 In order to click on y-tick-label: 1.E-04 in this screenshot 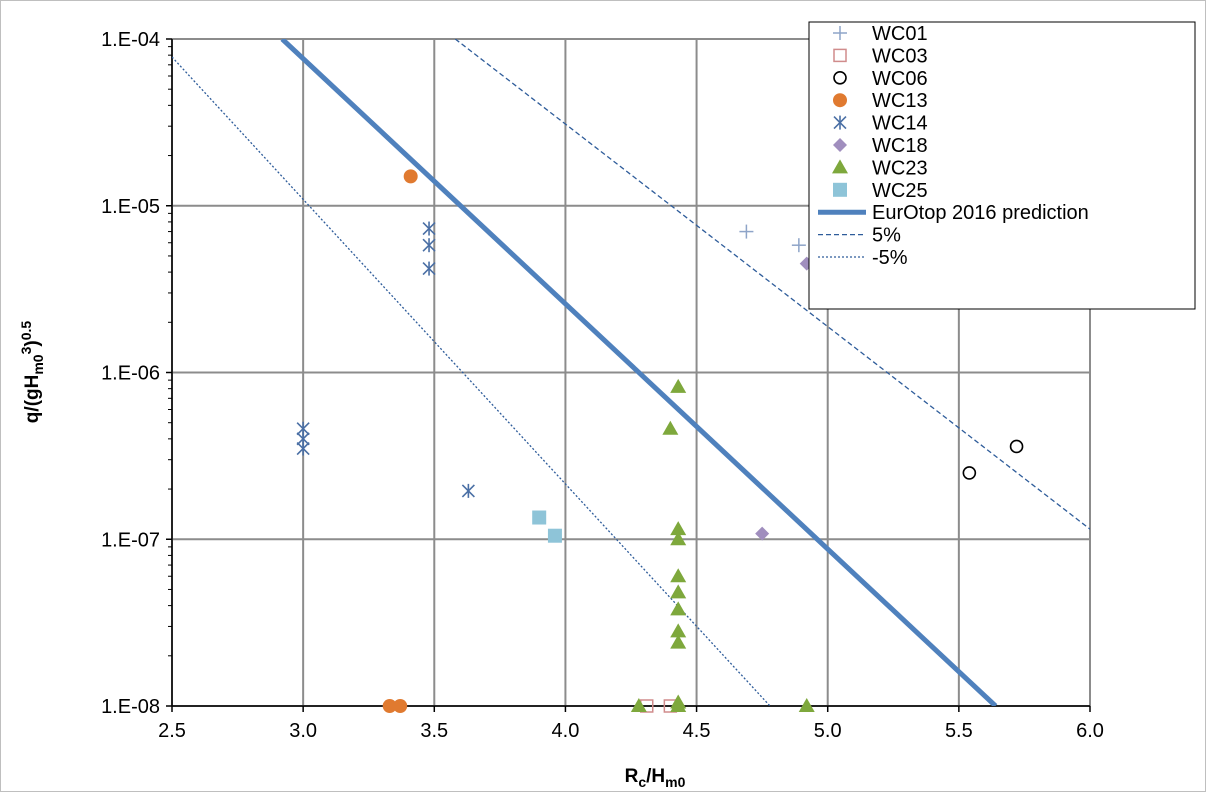, I will do `click(130, 40)`.